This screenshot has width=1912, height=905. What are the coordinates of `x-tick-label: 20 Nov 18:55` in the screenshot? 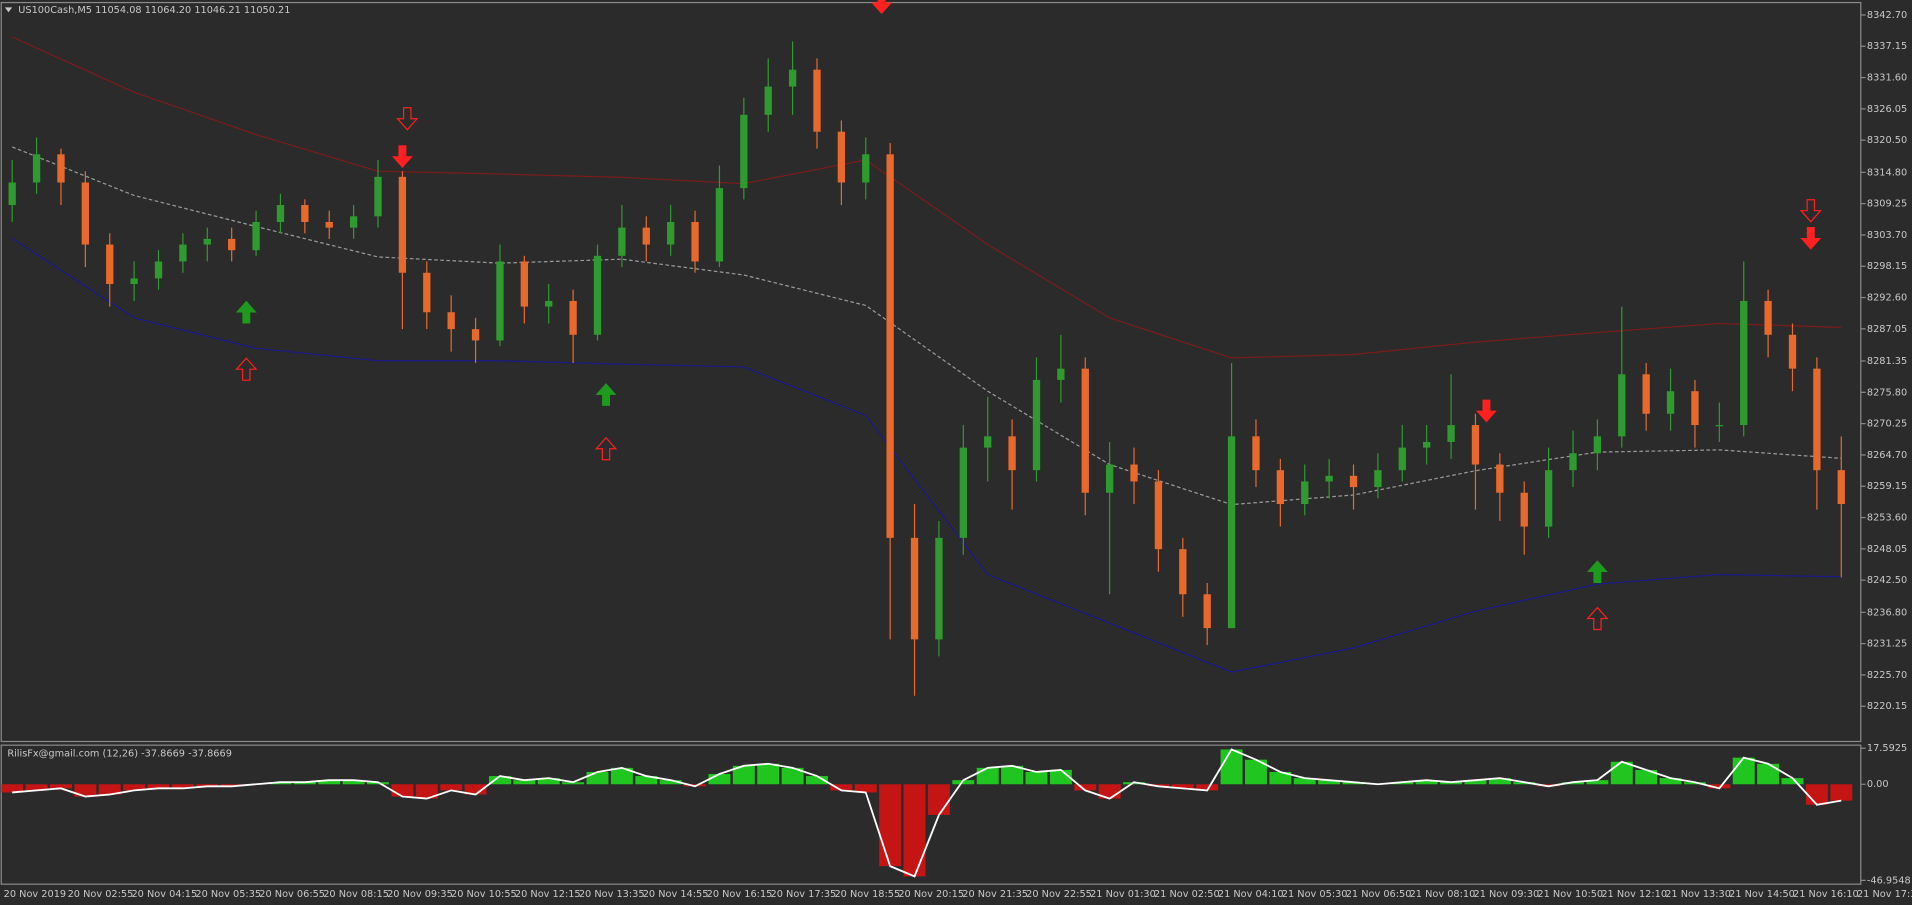 It's located at (867, 894).